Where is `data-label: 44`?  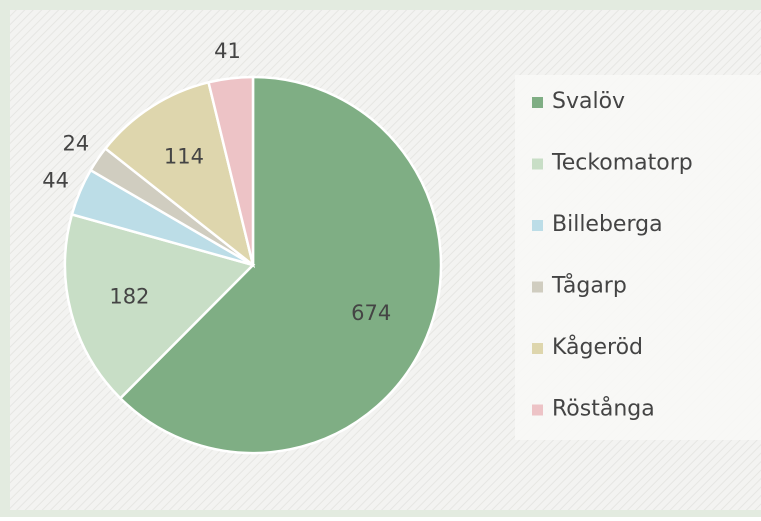
data-label: 44 is located at coordinates (55, 180).